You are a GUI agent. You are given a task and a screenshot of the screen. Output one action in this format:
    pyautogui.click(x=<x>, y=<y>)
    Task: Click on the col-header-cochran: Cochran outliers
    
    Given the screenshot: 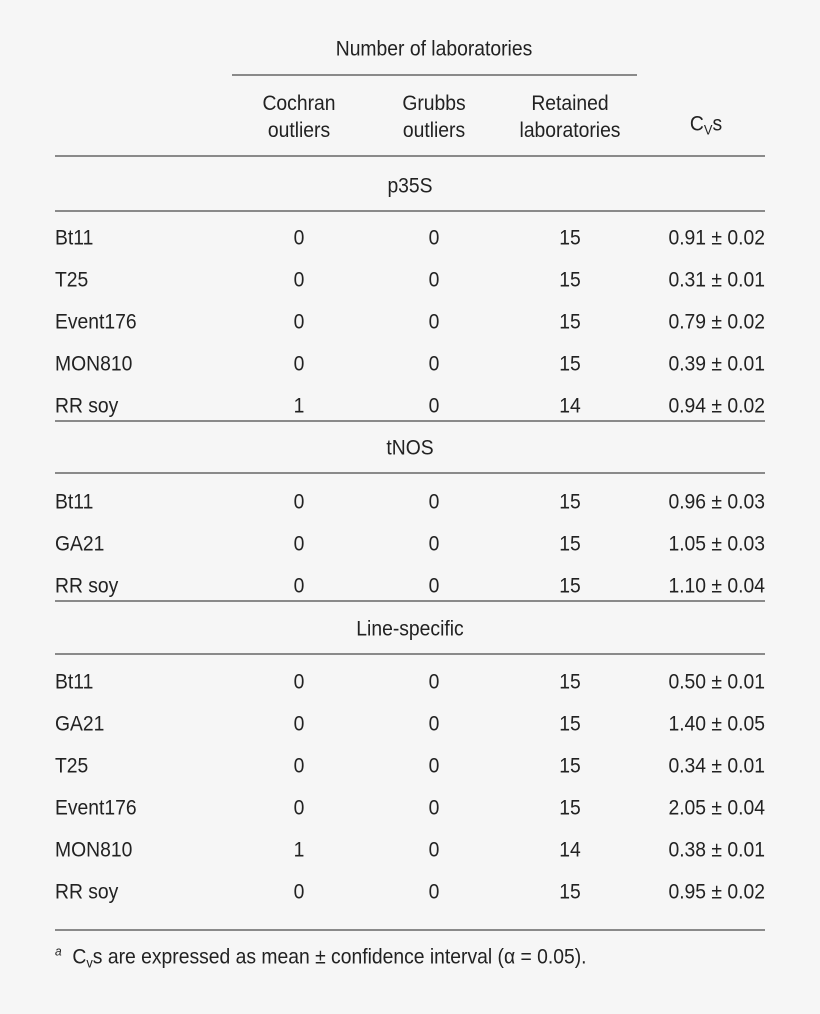 What is the action you would take?
    pyautogui.click(x=299, y=117)
    